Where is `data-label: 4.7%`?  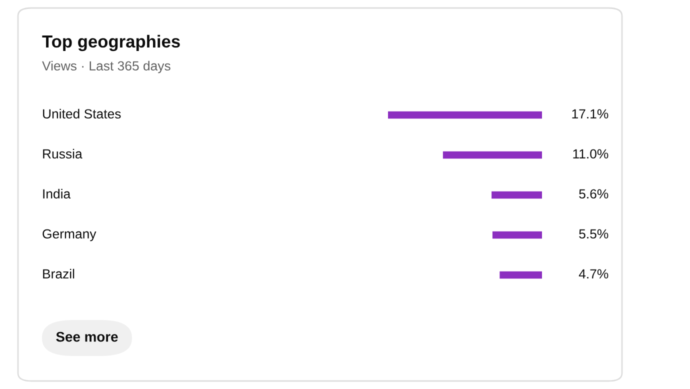 data-label: 4.7% is located at coordinates (593, 273).